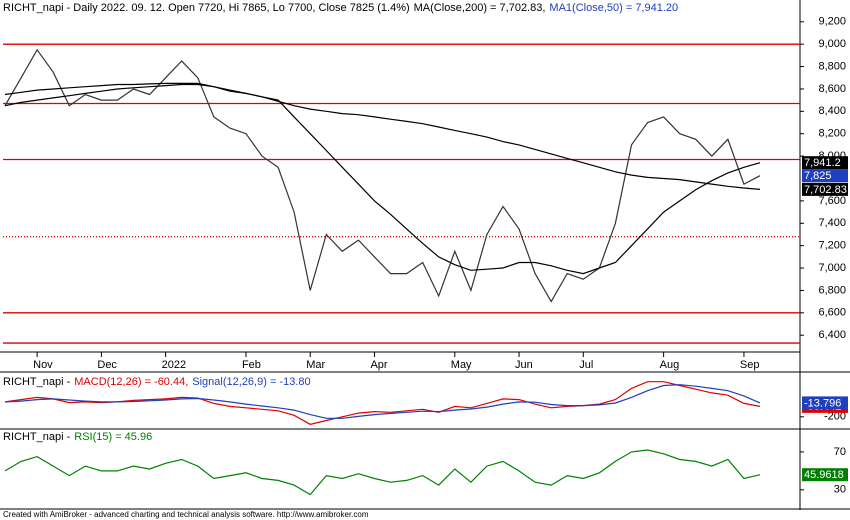 Image resolution: width=850 pixels, height=520 pixels. I want to click on x-tick-label: Aug, so click(670, 365).